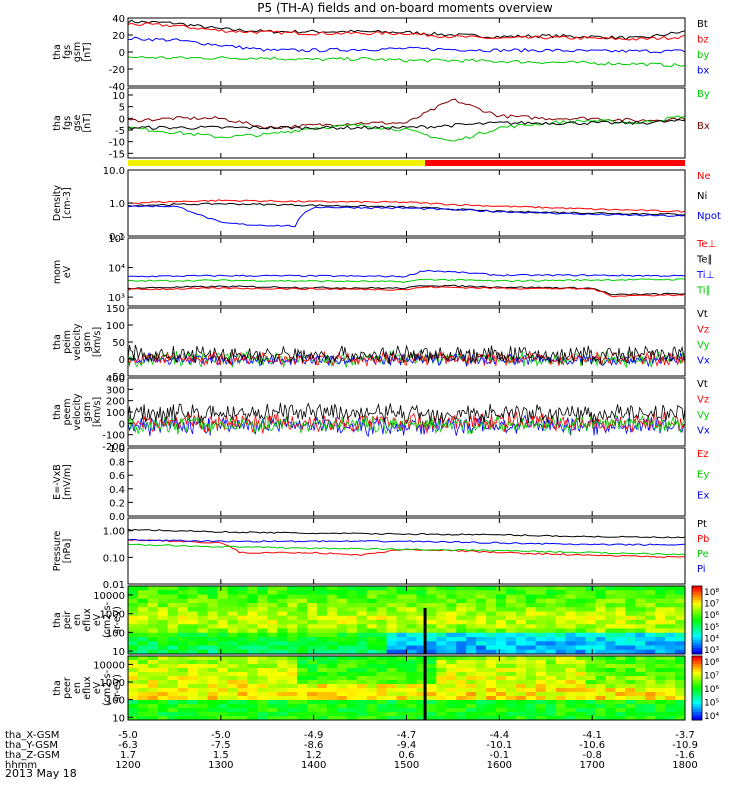 This screenshot has height=800, width=750. Describe the element at coordinates (704, 176) in the screenshot. I see `legend-entry: Ne` at that location.